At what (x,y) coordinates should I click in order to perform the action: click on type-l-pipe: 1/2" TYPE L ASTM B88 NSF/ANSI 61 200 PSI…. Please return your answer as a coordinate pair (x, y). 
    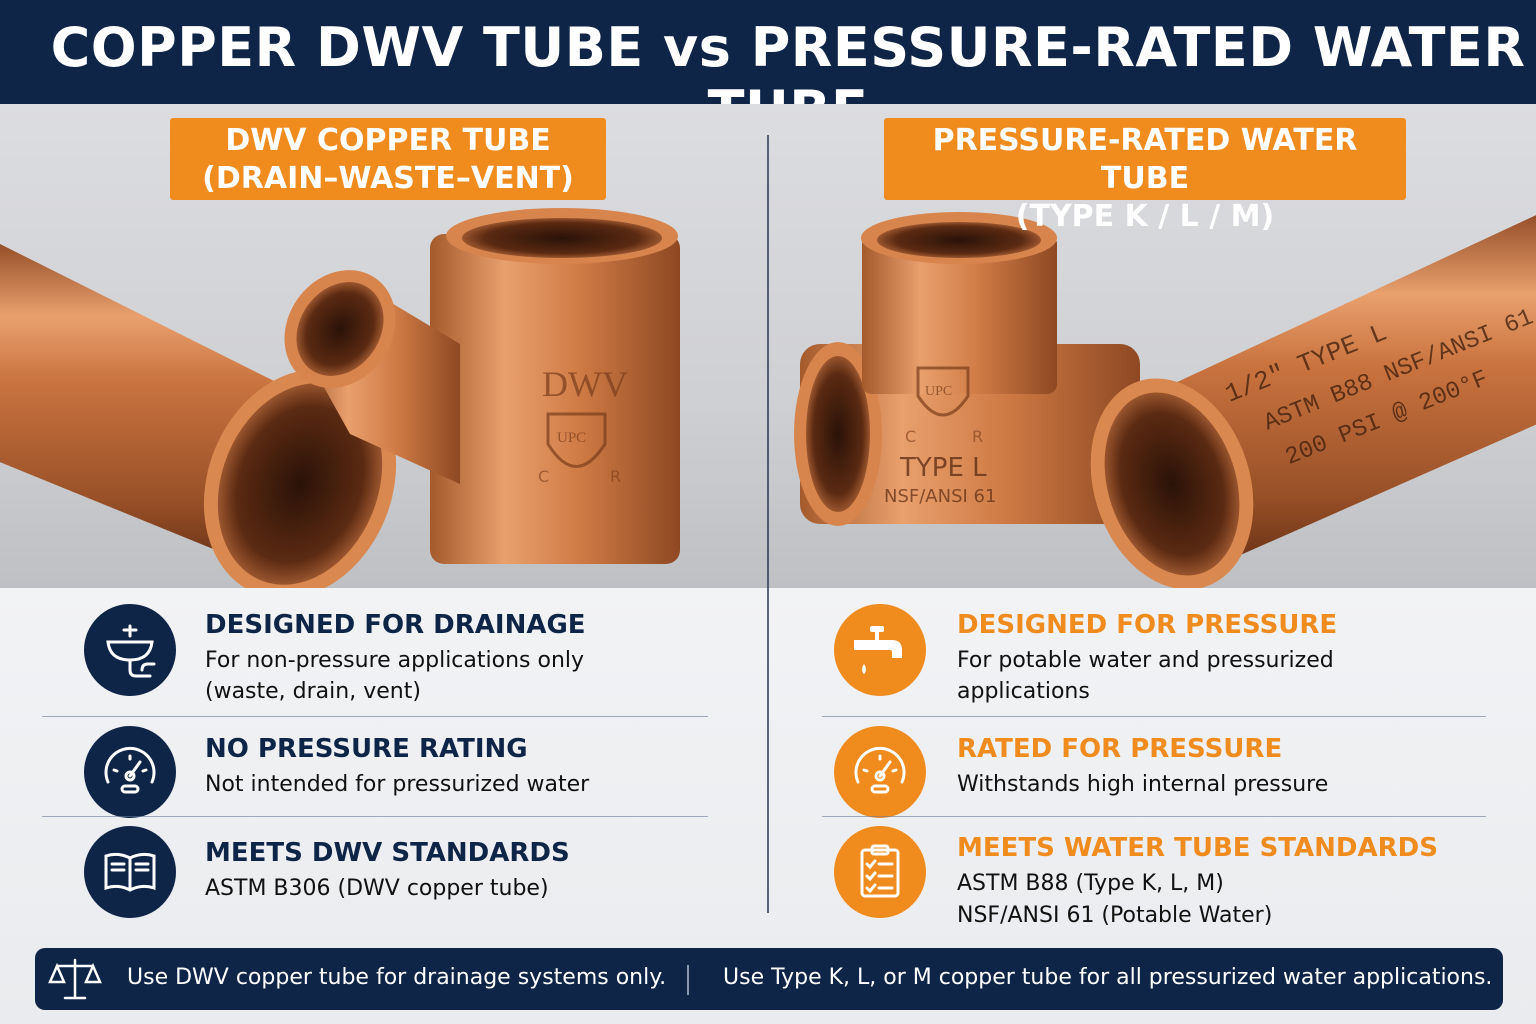
    Looking at the image, I should click on (1313, 401).